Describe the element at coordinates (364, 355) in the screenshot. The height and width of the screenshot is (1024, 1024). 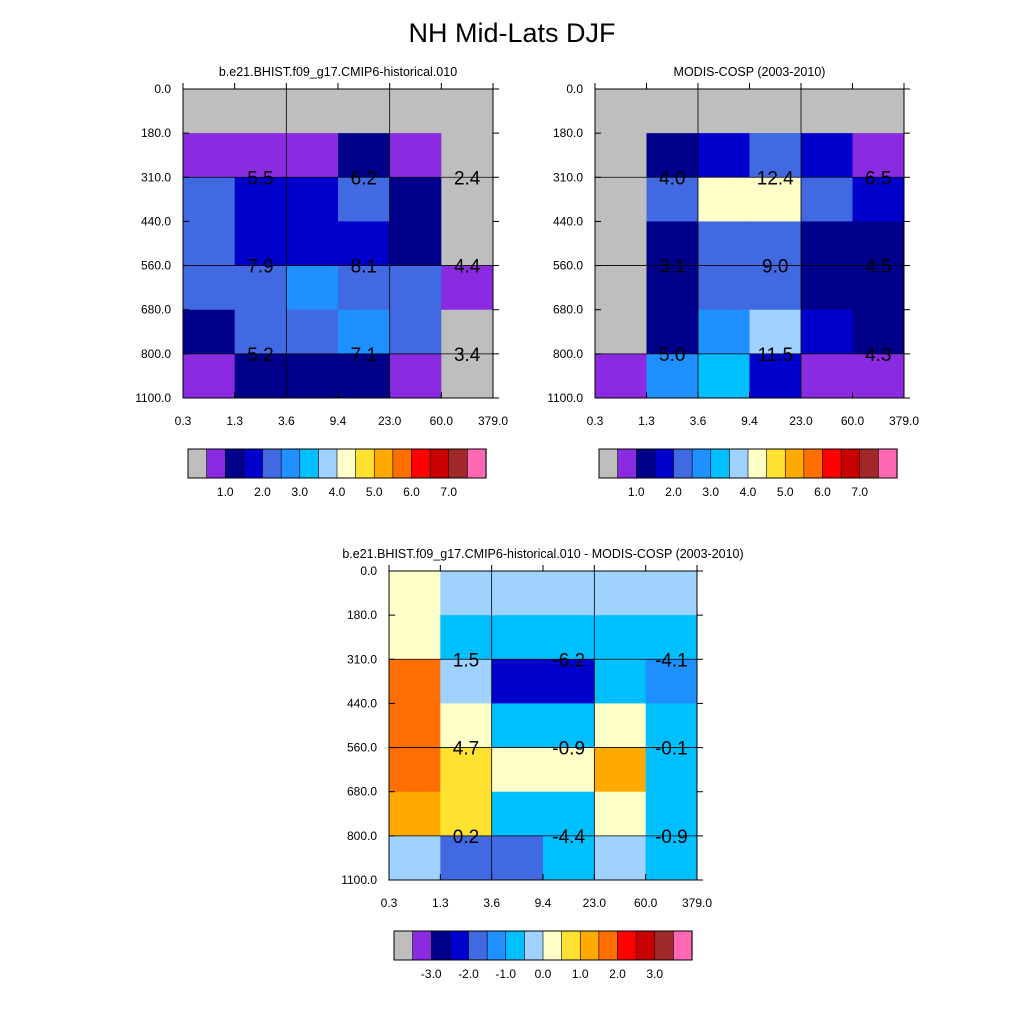
I see `cell-value-label: 7.1` at that location.